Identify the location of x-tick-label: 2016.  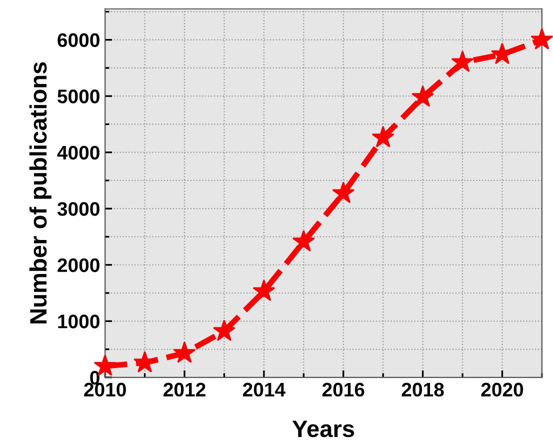
(343, 389).